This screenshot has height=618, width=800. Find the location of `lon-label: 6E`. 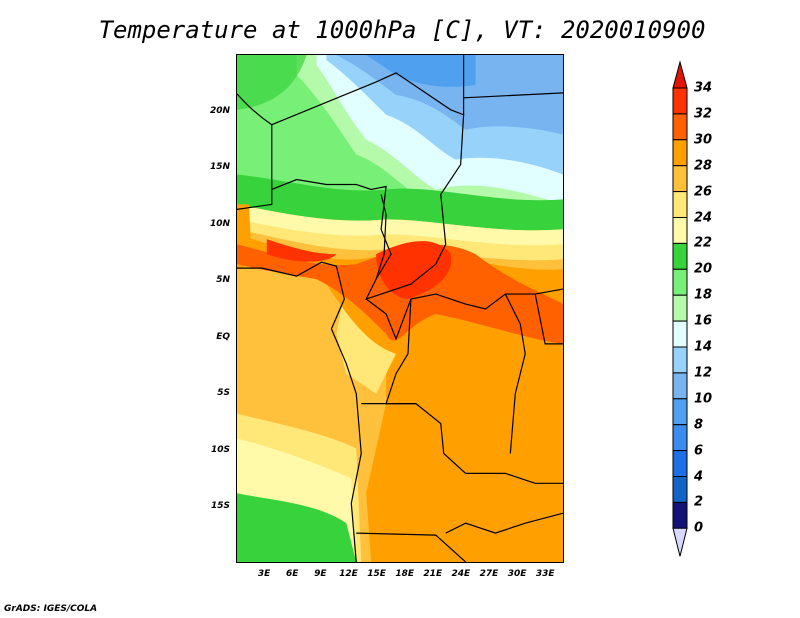

lon-label: 6E is located at coordinates (292, 574).